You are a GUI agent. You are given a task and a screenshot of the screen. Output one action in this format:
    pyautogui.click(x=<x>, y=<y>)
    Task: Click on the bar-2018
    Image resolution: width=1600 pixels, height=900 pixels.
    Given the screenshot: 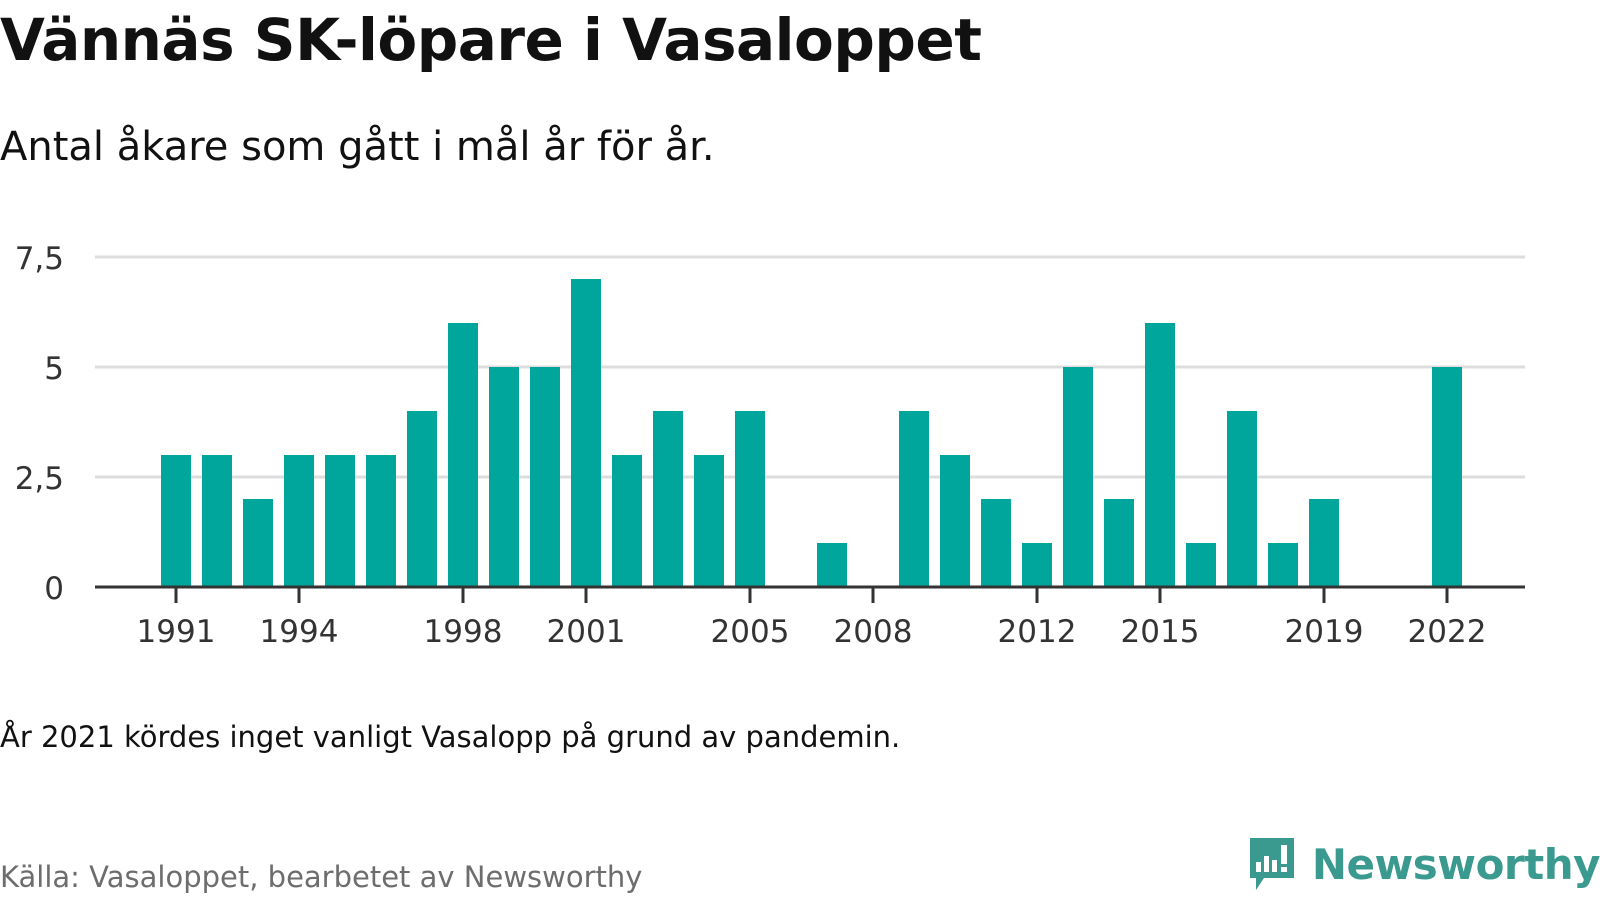 What is the action you would take?
    pyautogui.click(x=1283, y=565)
    